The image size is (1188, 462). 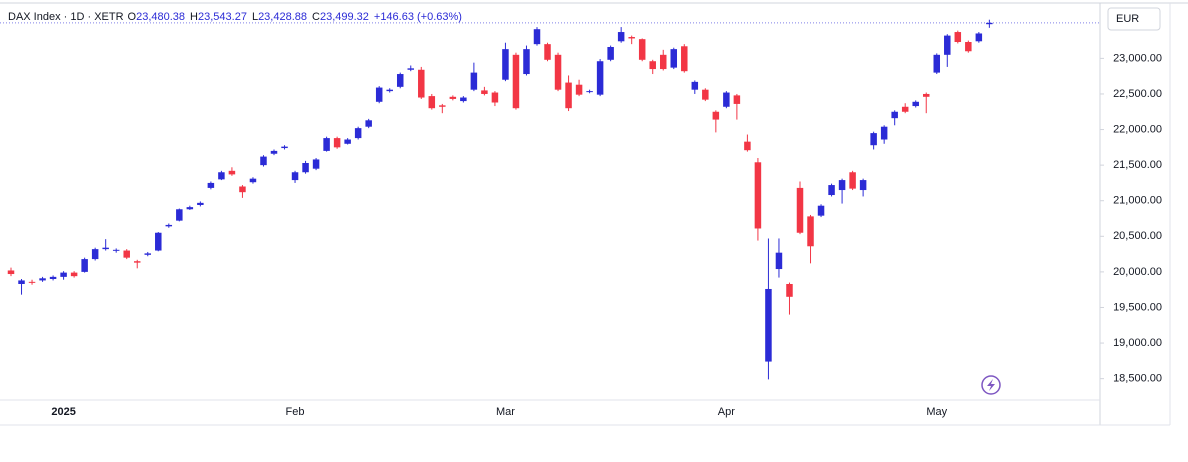 I want to click on y-tick-label: 20,500.00, so click(x=1137, y=236).